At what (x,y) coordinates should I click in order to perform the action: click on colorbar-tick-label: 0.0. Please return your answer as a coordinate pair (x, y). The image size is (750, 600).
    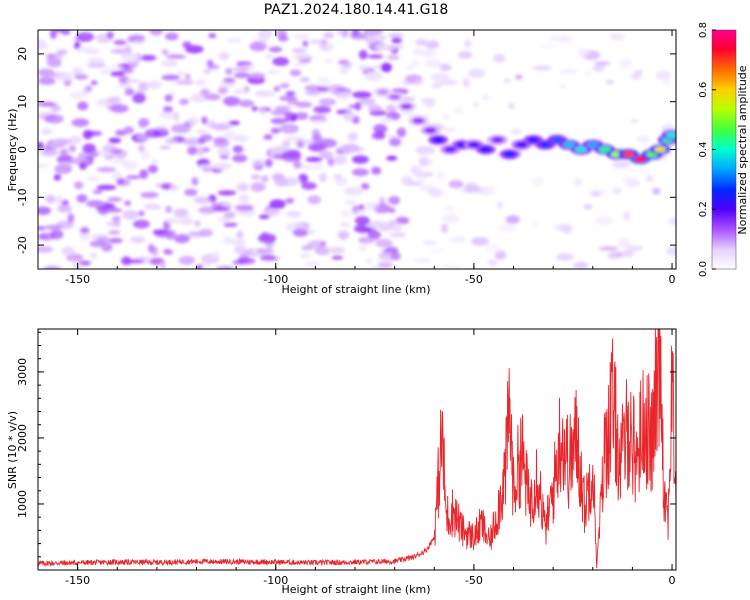
    Looking at the image, I should click on (703, 269).